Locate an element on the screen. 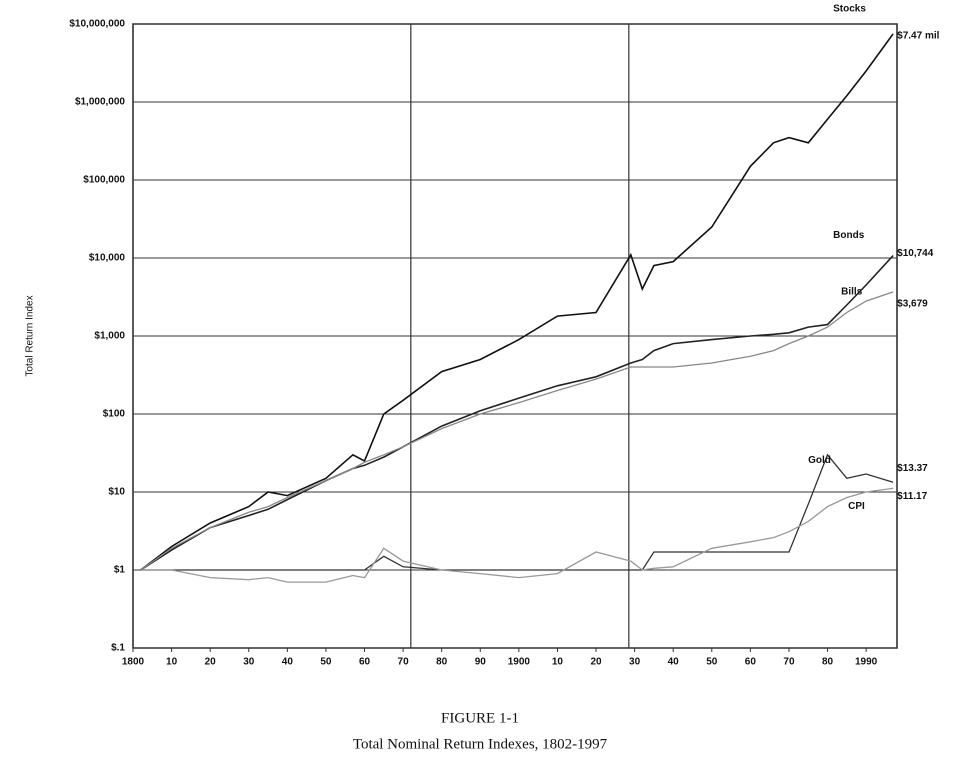  x-tick-label: 1800 is located at coordinates (133, 662).